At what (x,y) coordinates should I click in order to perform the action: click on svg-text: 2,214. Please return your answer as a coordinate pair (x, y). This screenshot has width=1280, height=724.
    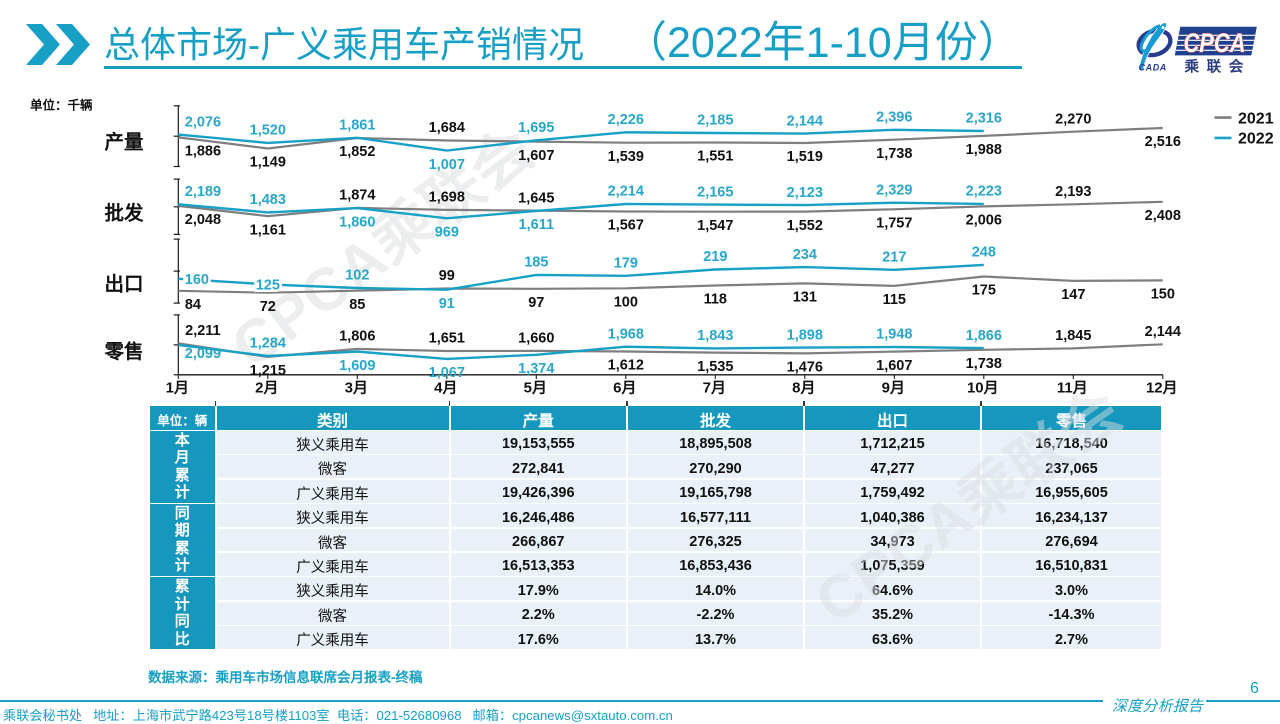
    Looking at the image, I should click on (626, 192).